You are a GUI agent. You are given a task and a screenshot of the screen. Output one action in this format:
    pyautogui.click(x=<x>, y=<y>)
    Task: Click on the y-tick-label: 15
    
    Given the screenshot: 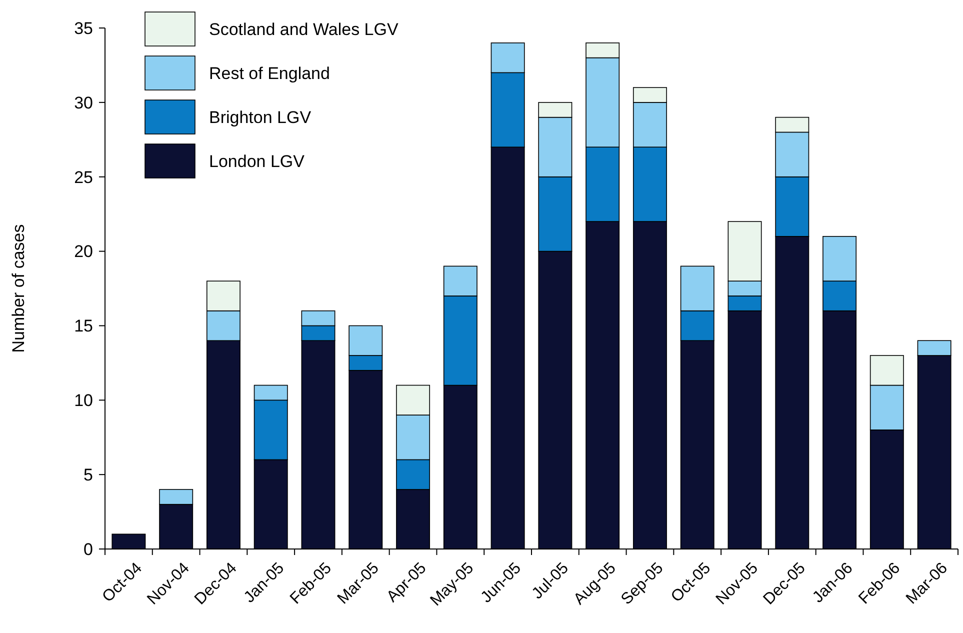 What is the action you would take?
    pyautogui.click(x=83, y=326)
    